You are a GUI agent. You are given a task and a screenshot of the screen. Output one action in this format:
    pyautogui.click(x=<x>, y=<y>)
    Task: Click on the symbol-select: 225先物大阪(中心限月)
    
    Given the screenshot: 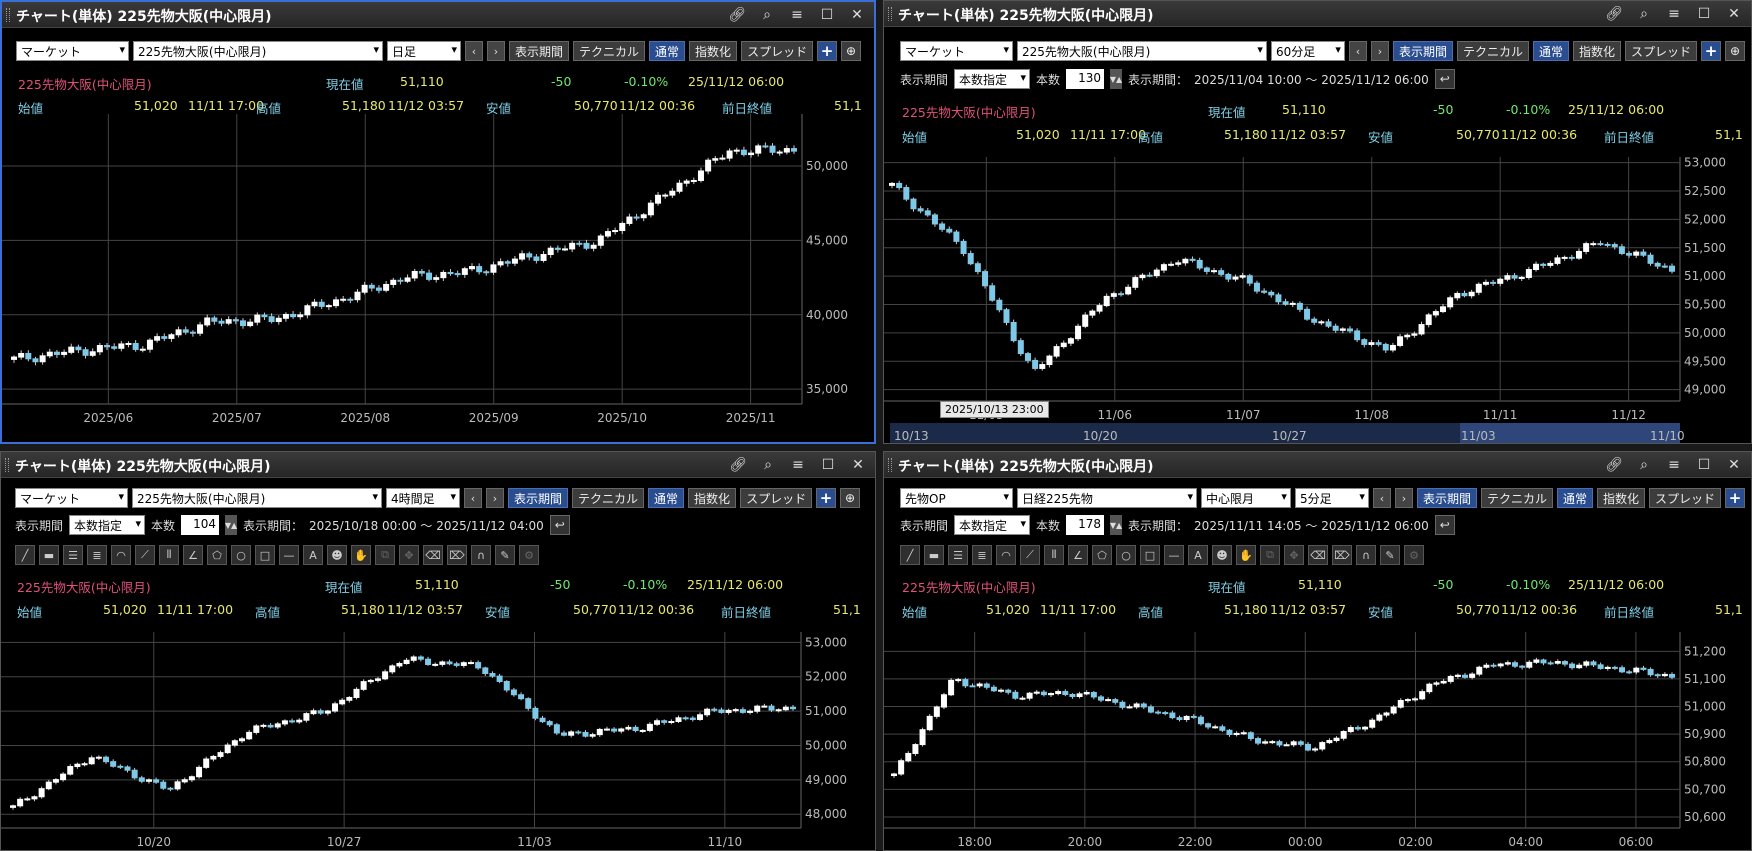 What is the action you would take?
    pyautogui.click(x=257, y=498)
    